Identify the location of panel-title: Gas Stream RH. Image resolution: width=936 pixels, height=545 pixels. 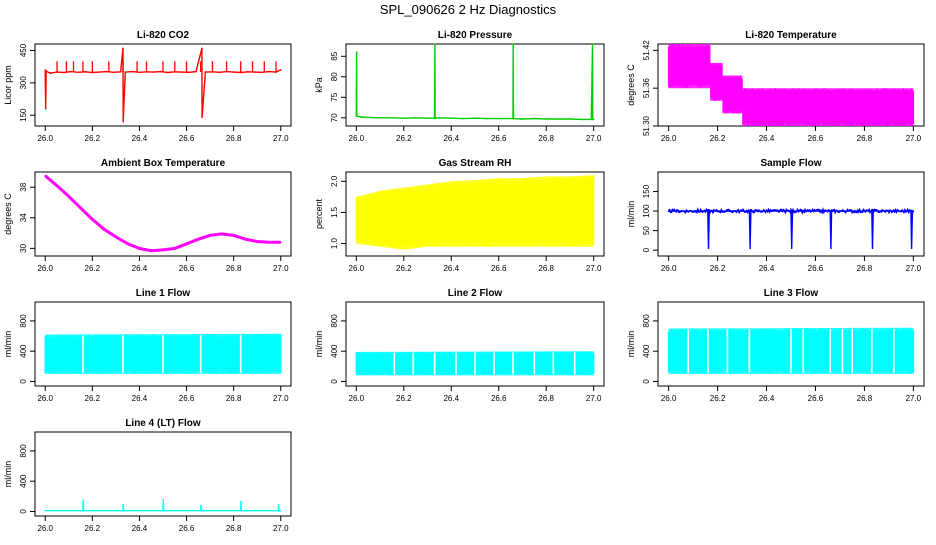
(475, 163).